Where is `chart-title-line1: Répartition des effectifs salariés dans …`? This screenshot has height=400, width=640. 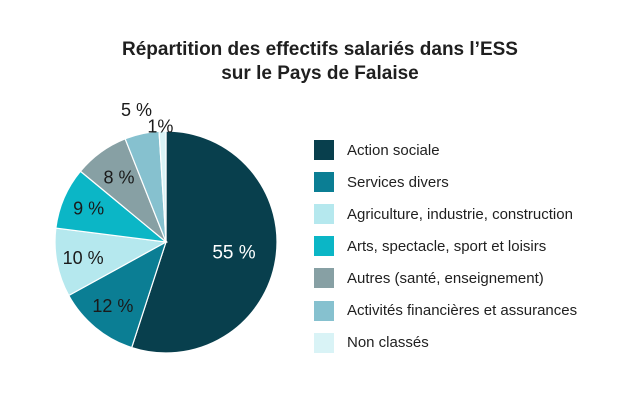 chart-title-line1: Répartition des effectifs salariés dans … is located at coordinates (320, 49).